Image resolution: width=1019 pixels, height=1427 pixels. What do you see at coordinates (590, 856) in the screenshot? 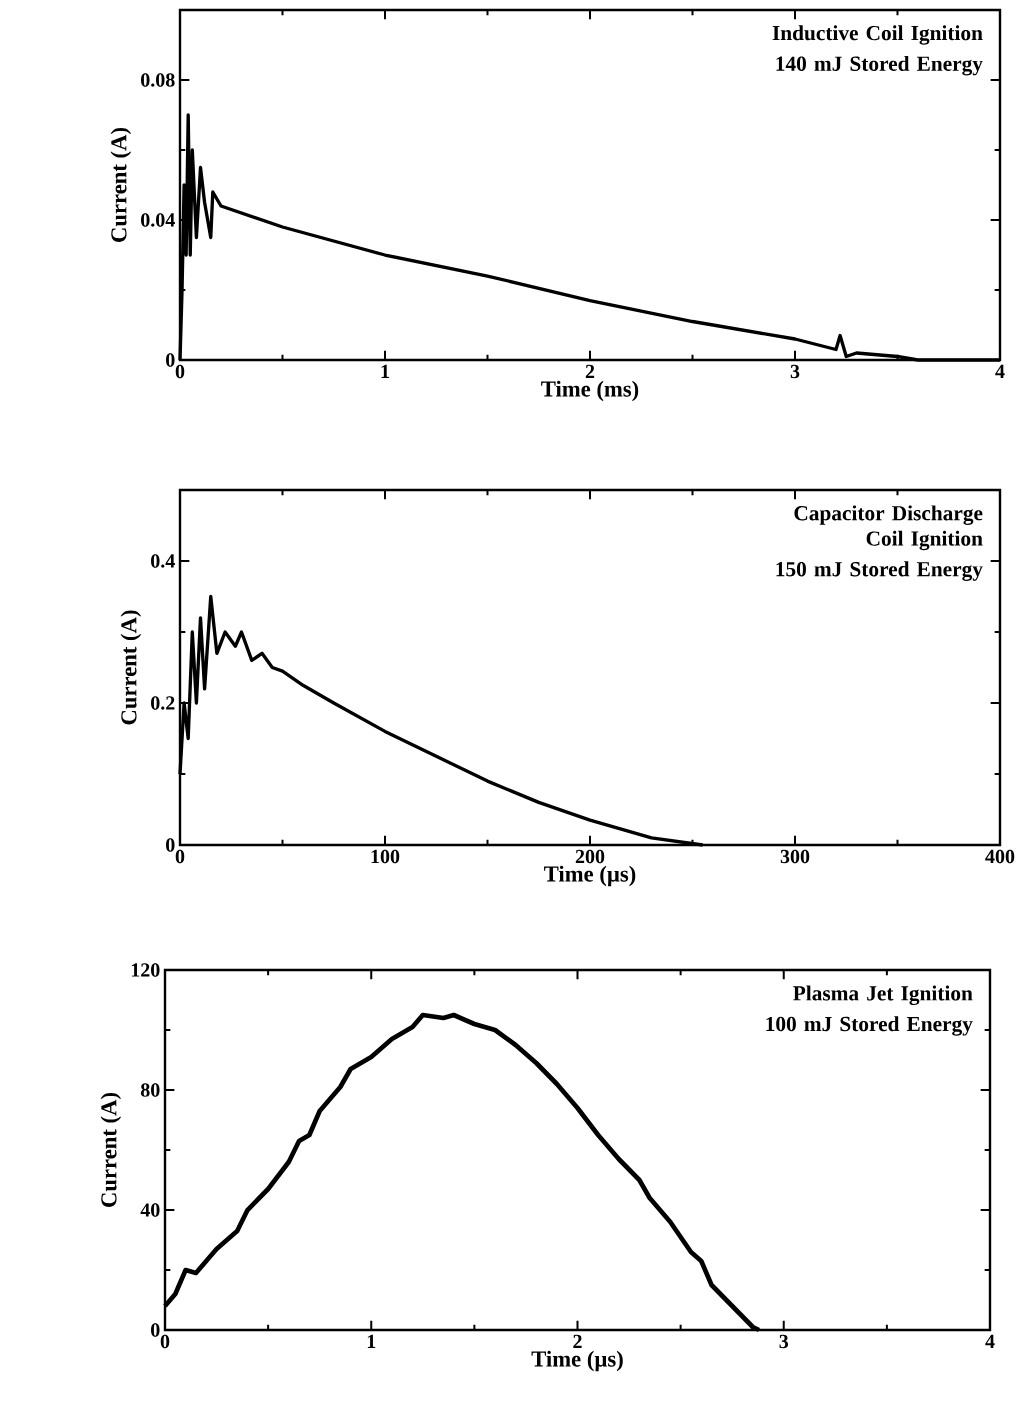
I see `x-tick-label: 200` at bounding box center [590, 856].